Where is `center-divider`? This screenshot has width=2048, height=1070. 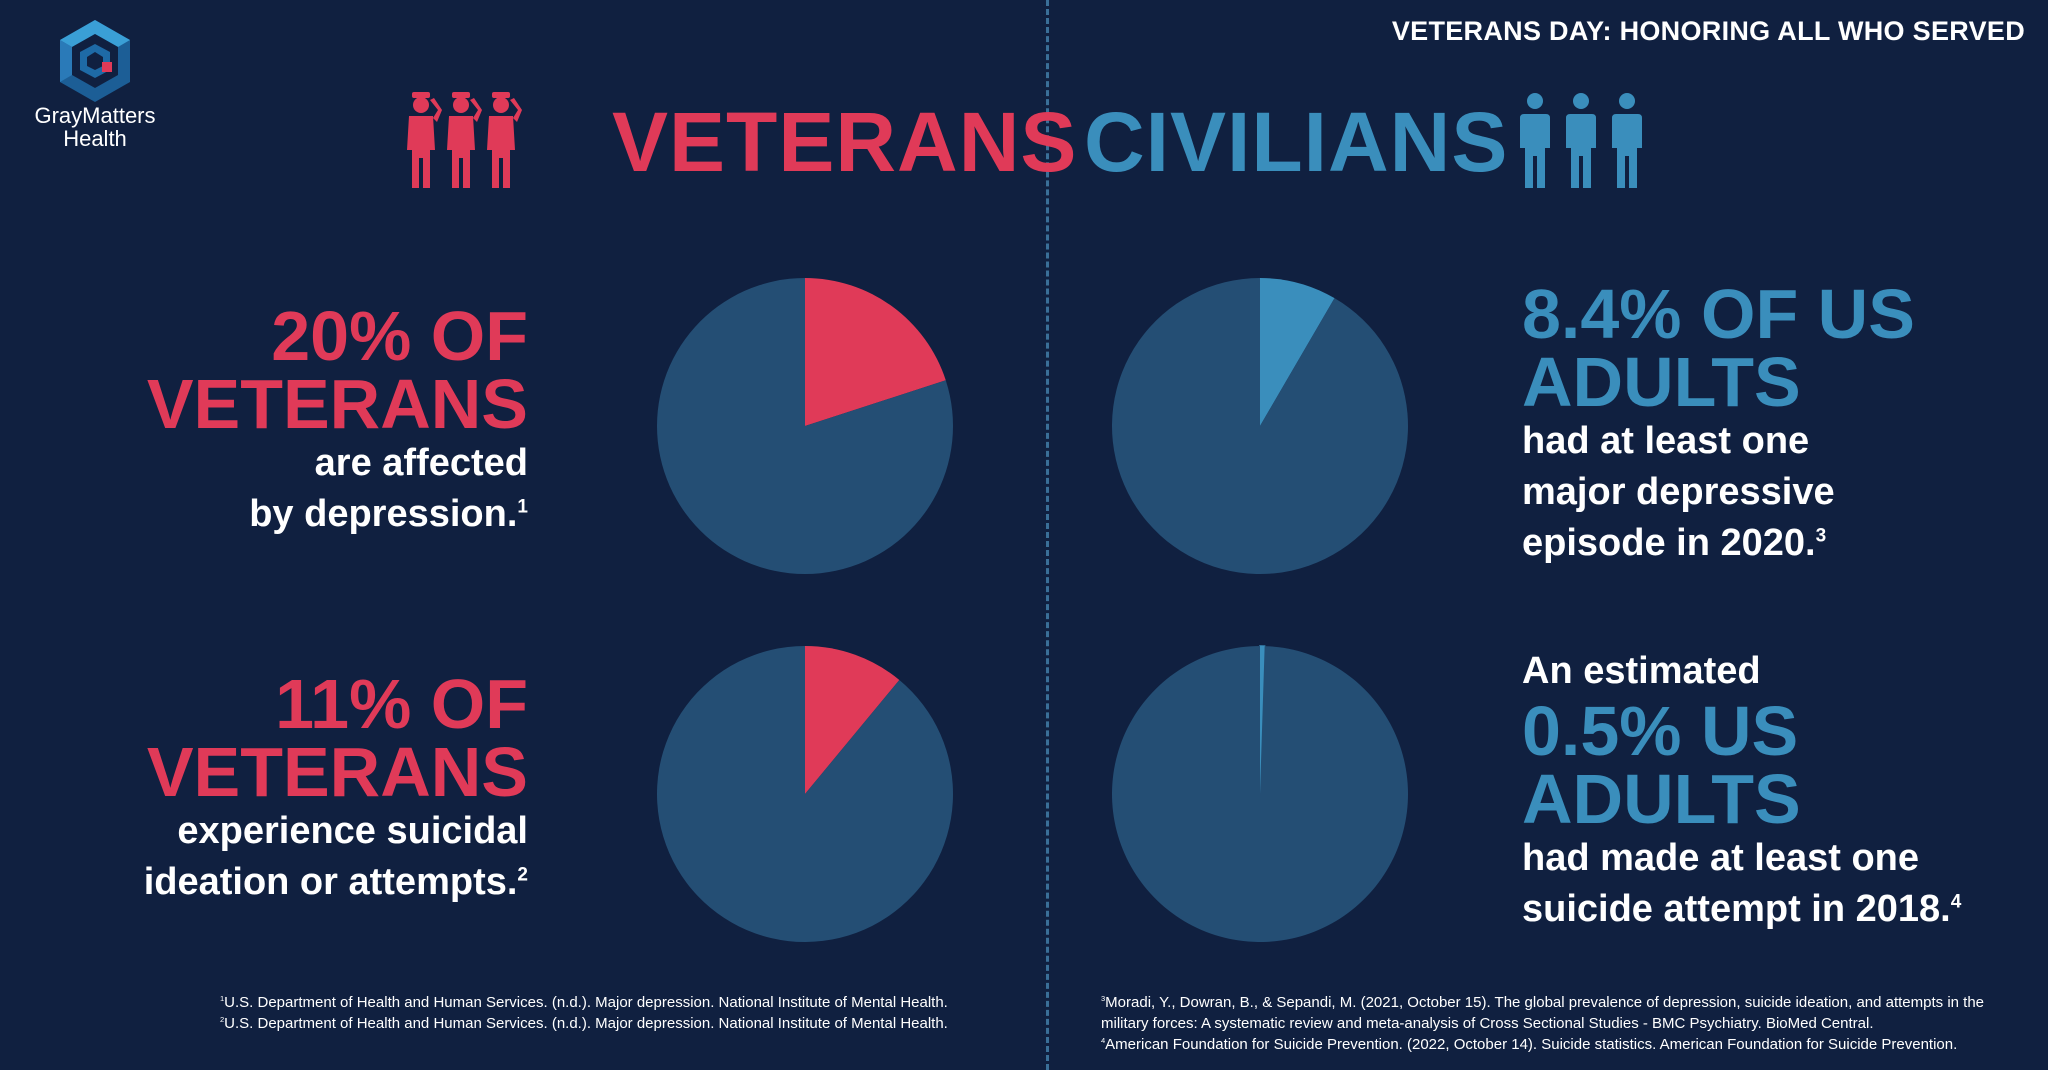 center-divider is located at coordinates (1047, 535).